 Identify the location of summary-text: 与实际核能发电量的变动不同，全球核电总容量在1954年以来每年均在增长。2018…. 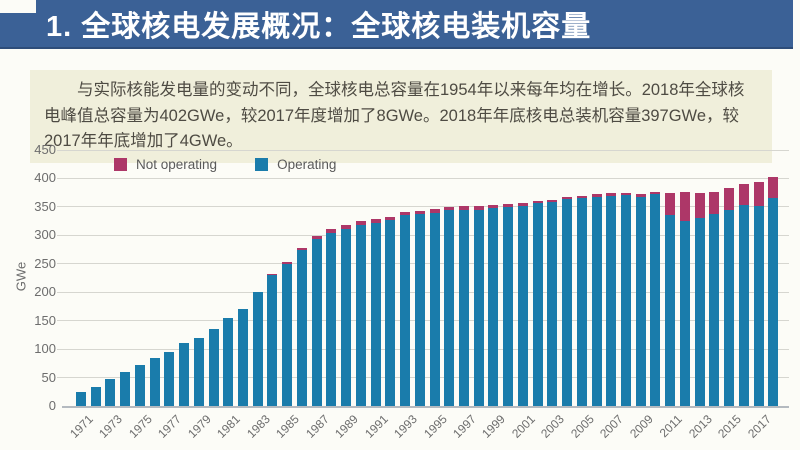
(394, 116).